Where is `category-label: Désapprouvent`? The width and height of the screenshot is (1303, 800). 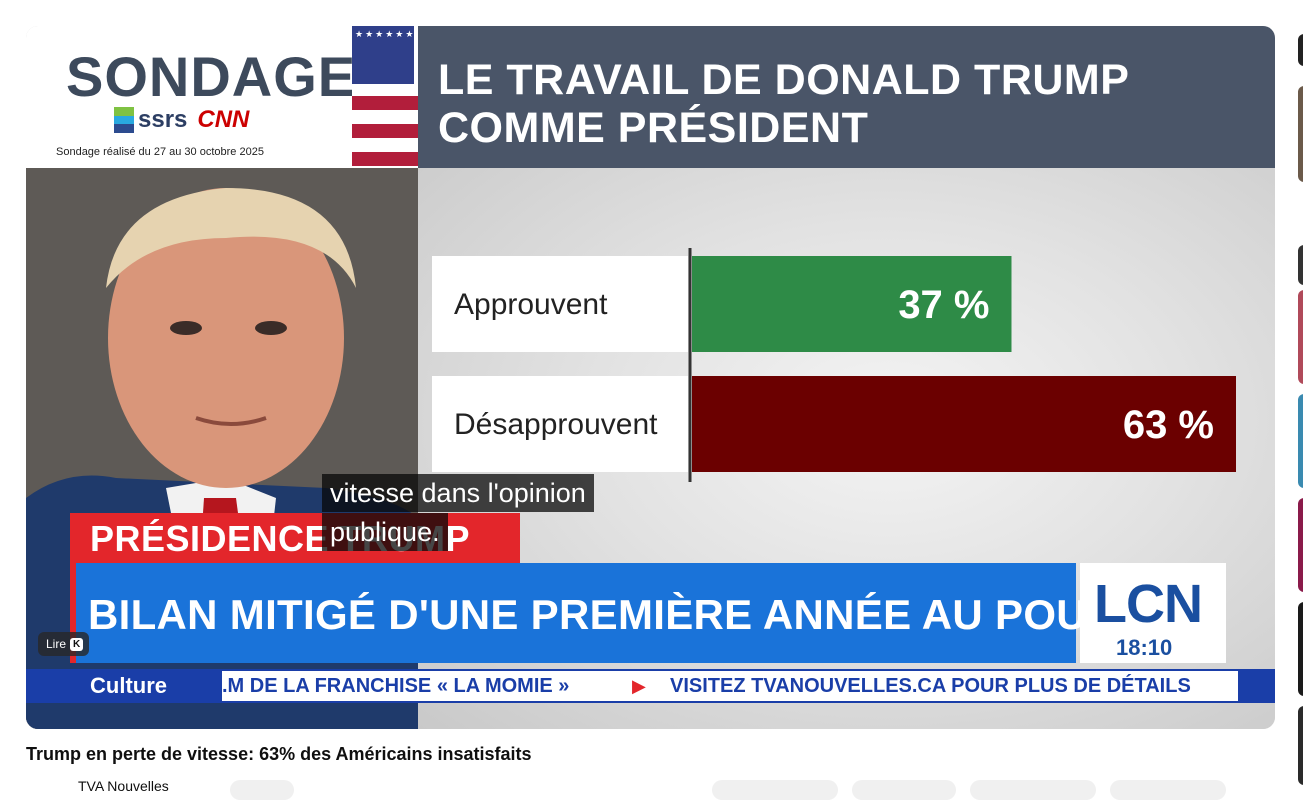 category-label: Désapprouvent is located at coordinates (556, 424).